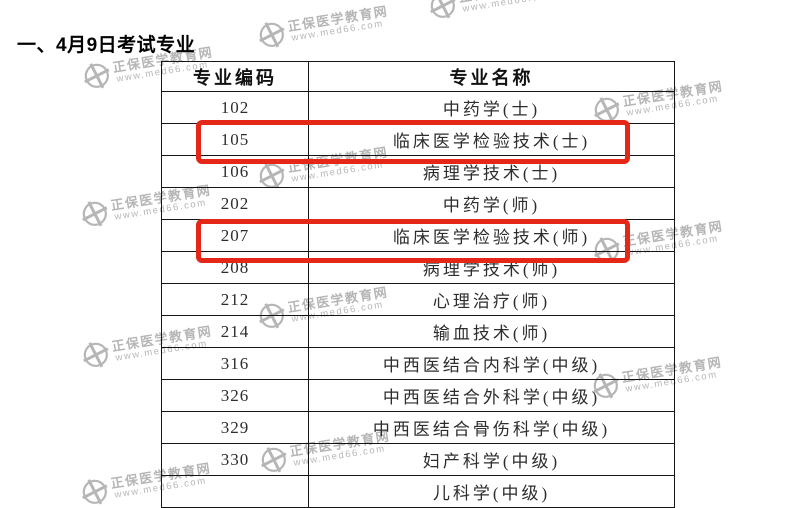 This screenshot has height=508, width=795. Describe the element at coordinates (235, 459) in the screenshot. I see `specialty-code-cell: 330` at that location.